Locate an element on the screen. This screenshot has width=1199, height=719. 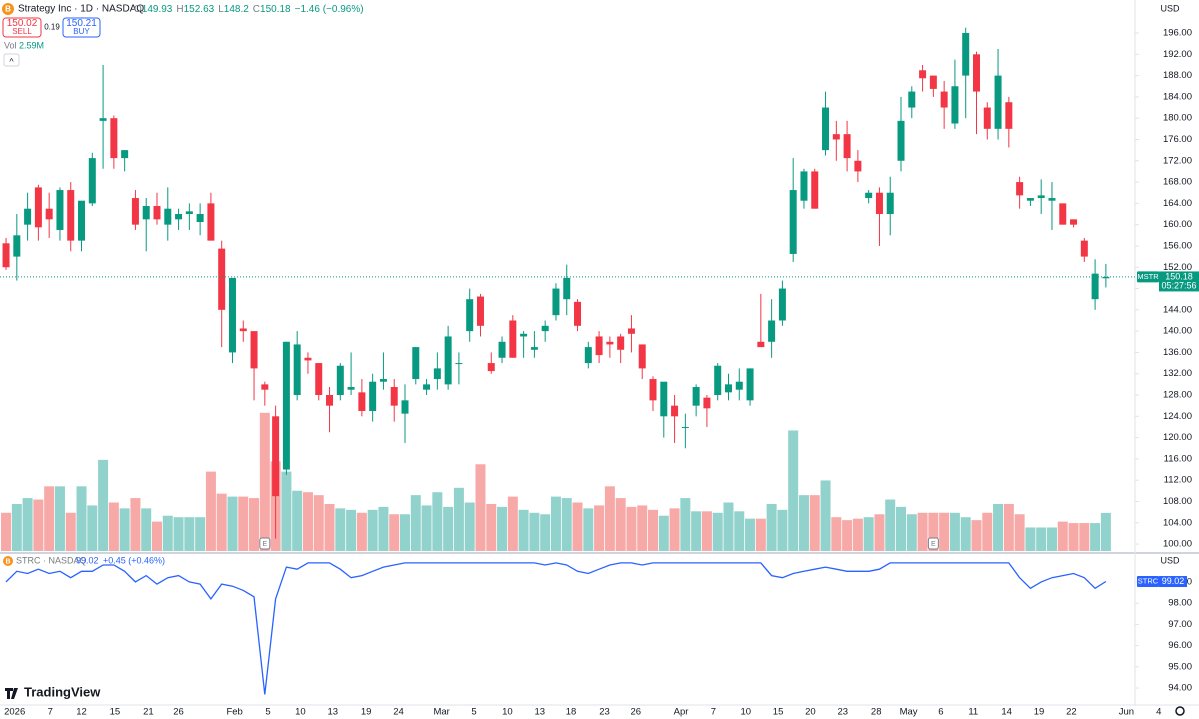
y-tick-label: 164.00 is located at coordinates (1177, 203).